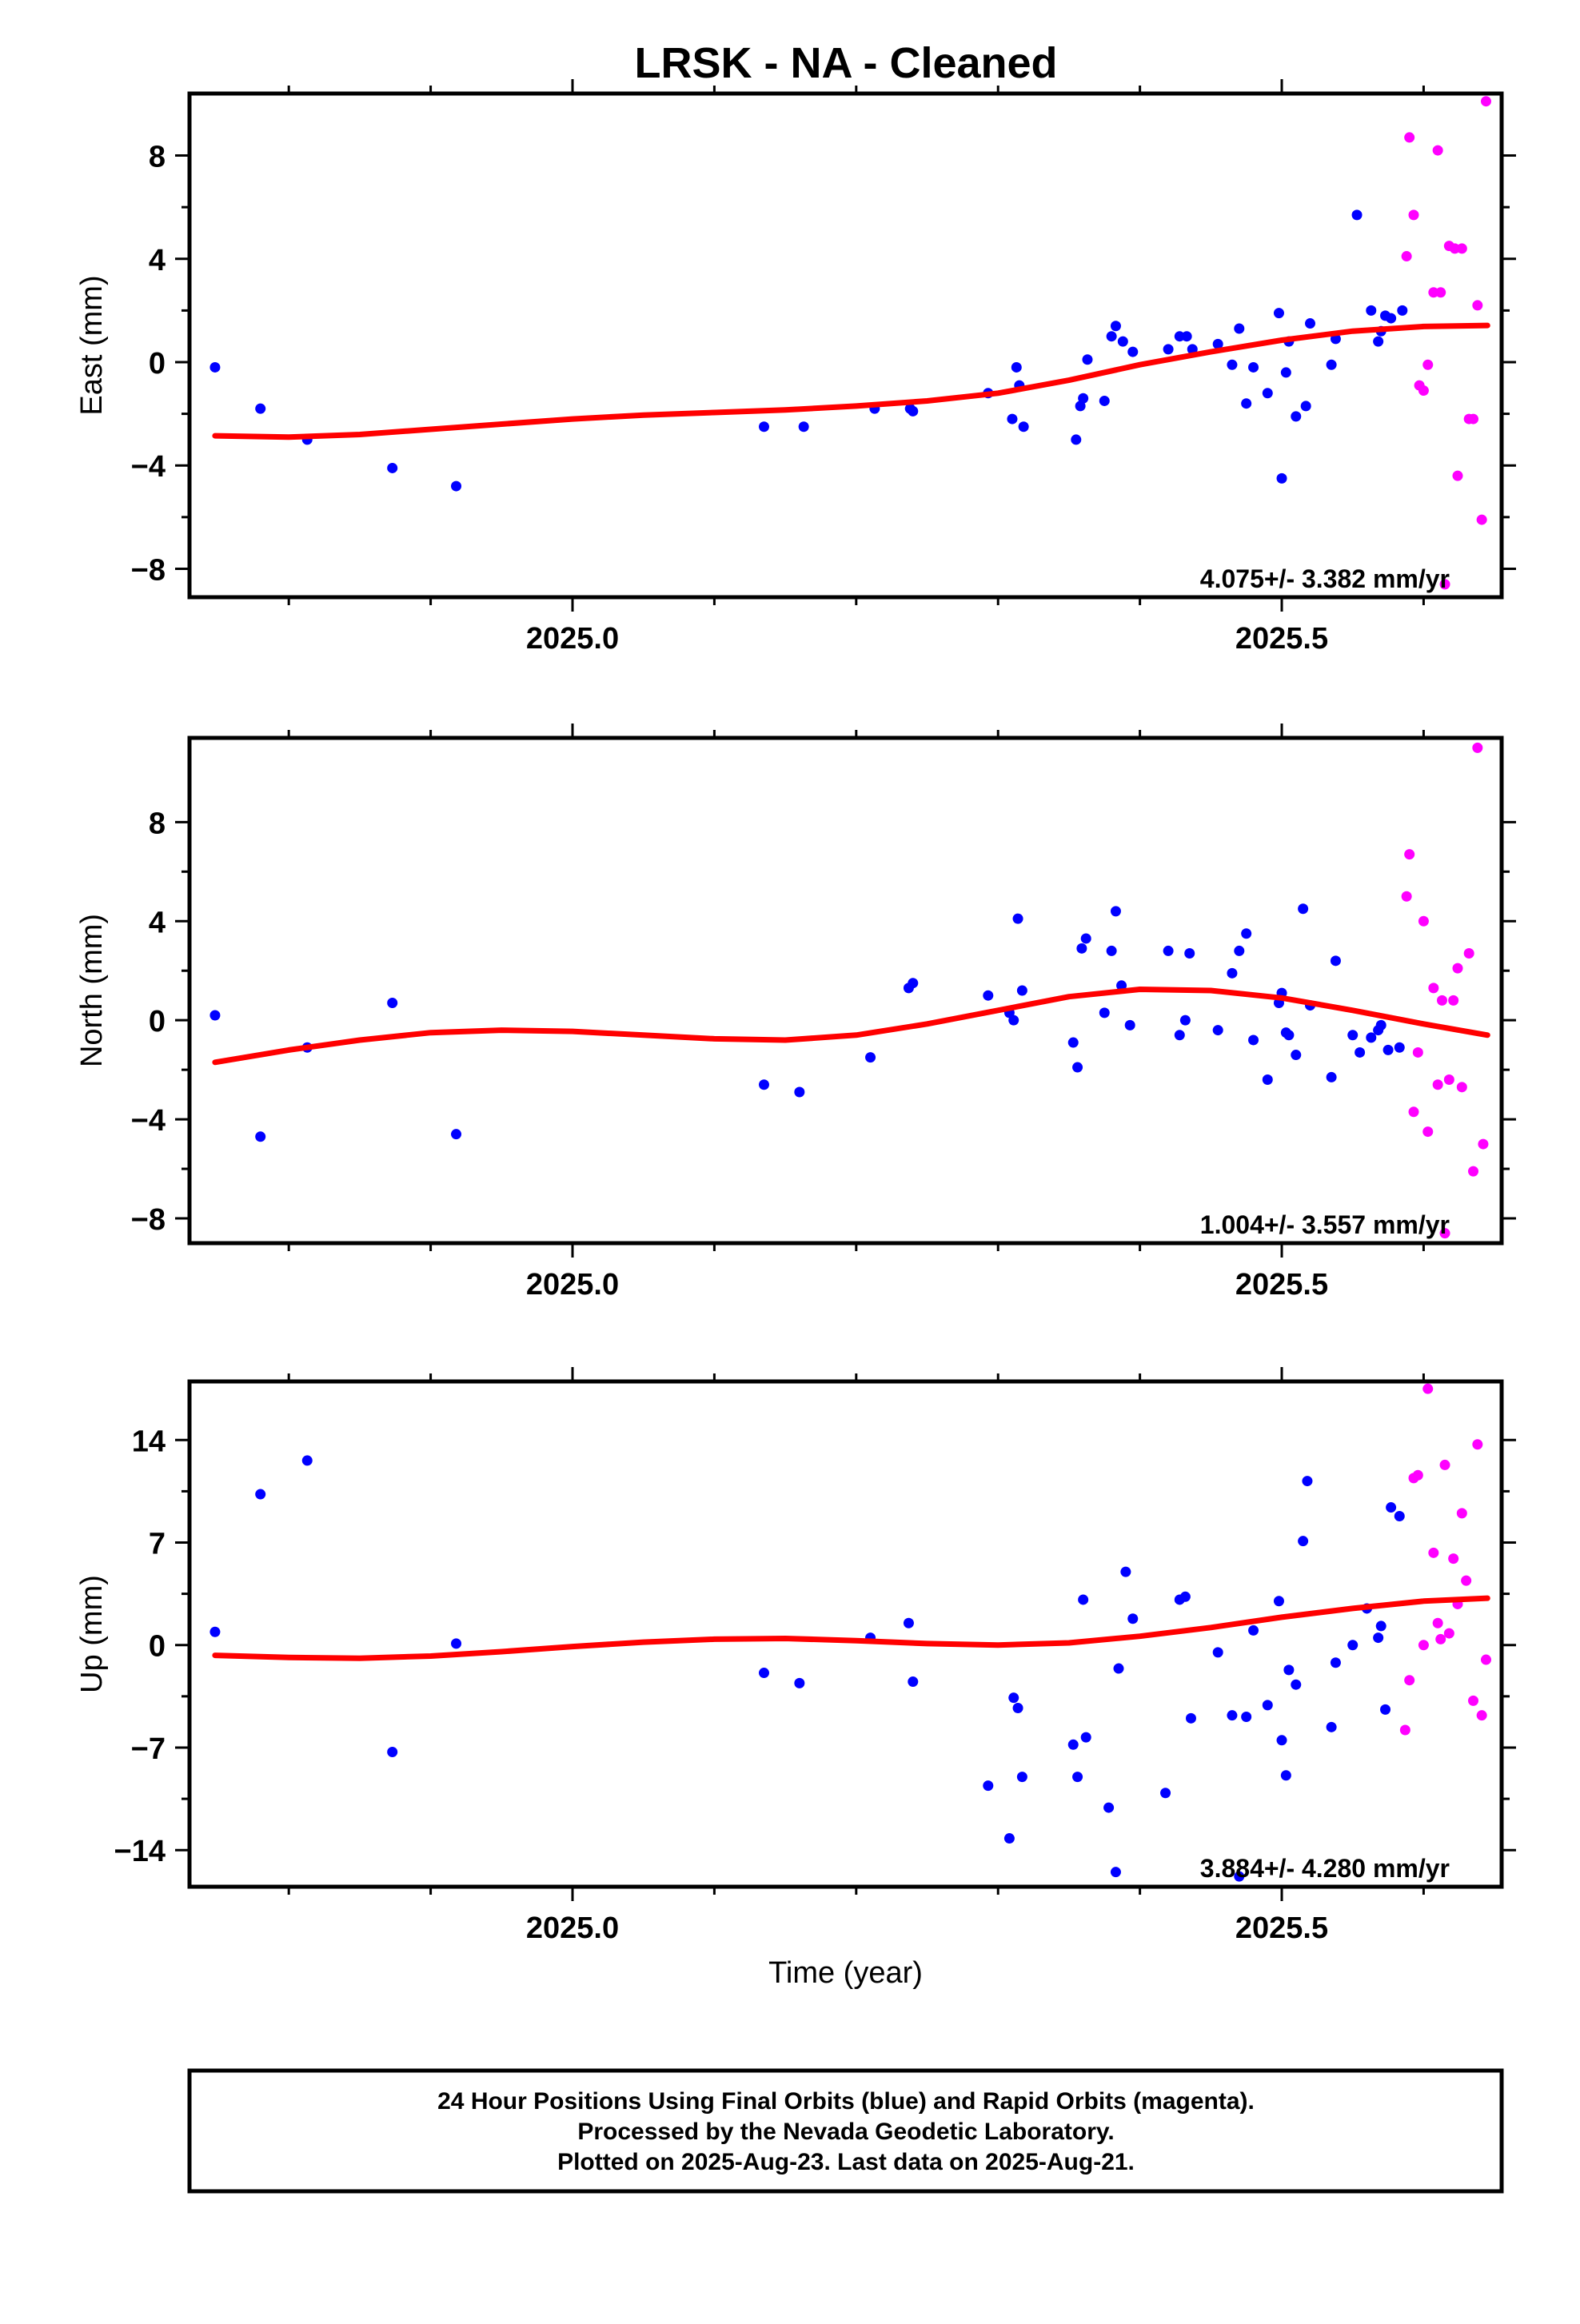 The height and width of the screenshot is (2324, 1580). I want to click on y-axis-label: Up (mm), so click(92, 1634).